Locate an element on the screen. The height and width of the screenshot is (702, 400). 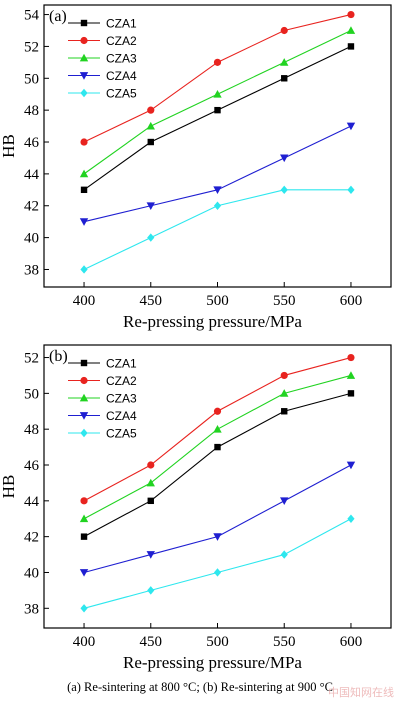
legend-entry: CZA2 is located at coordinates (121, 381).